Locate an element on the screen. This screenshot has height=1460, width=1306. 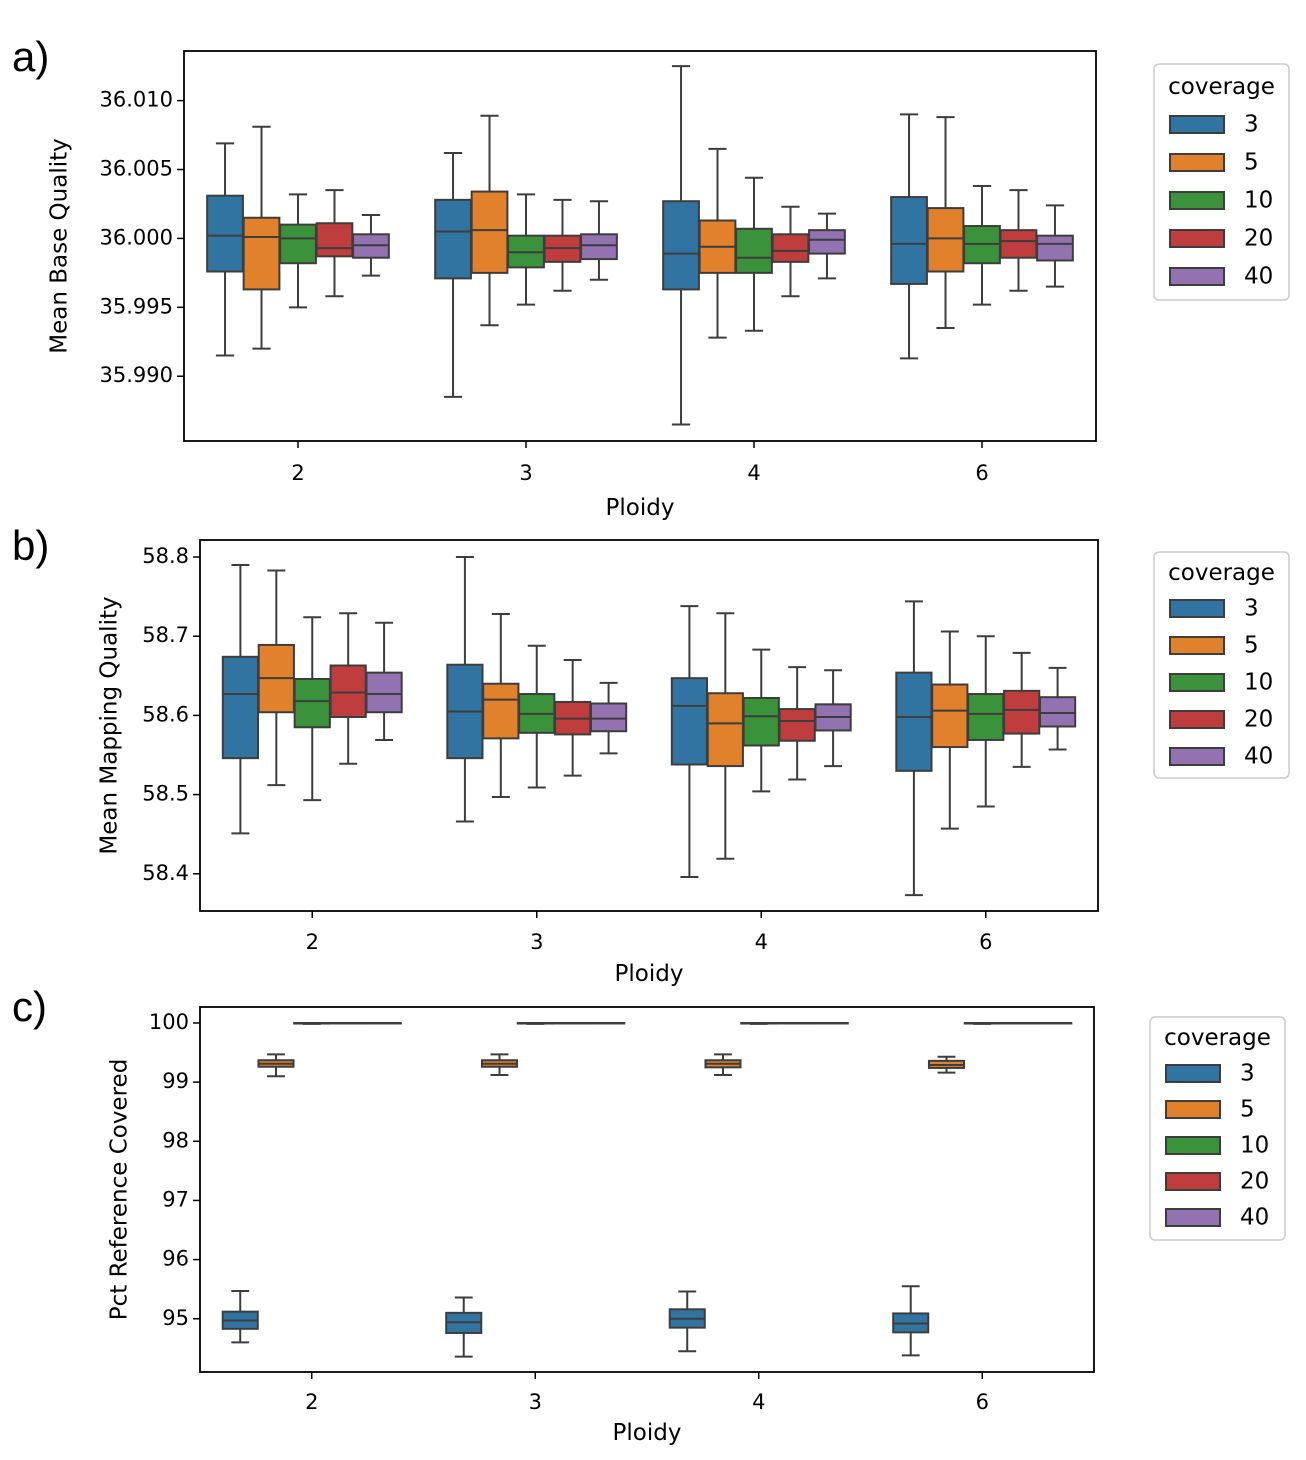
y-tick-label: 100 is located at coordinates (169, 1022).